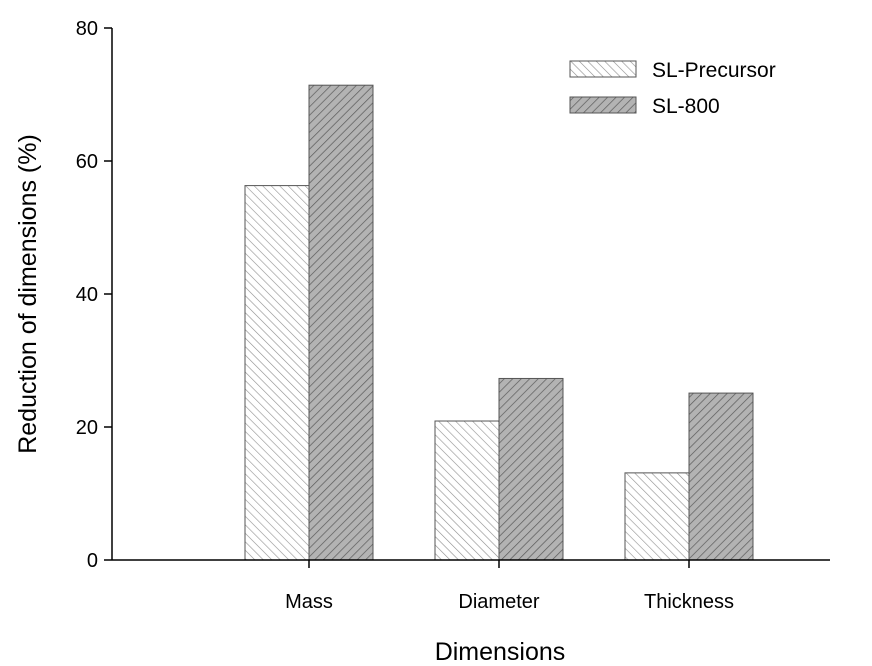  I want to click on bar-sl-precursor-mass, so click(277, 373).